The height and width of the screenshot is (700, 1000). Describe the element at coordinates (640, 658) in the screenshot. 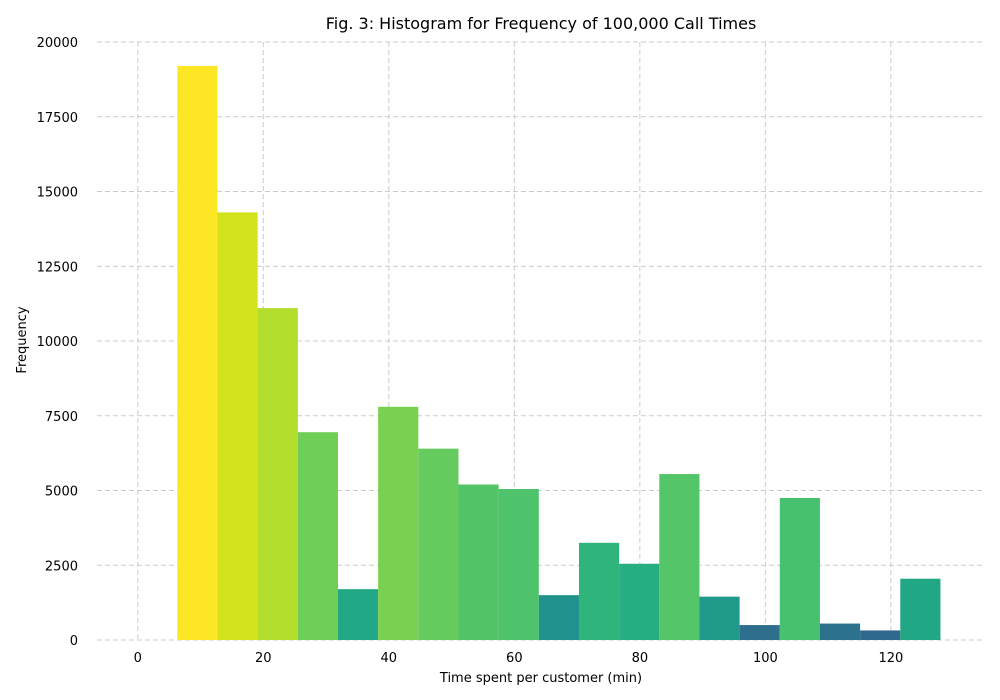

I see `x-tick-label: 80` at that location.